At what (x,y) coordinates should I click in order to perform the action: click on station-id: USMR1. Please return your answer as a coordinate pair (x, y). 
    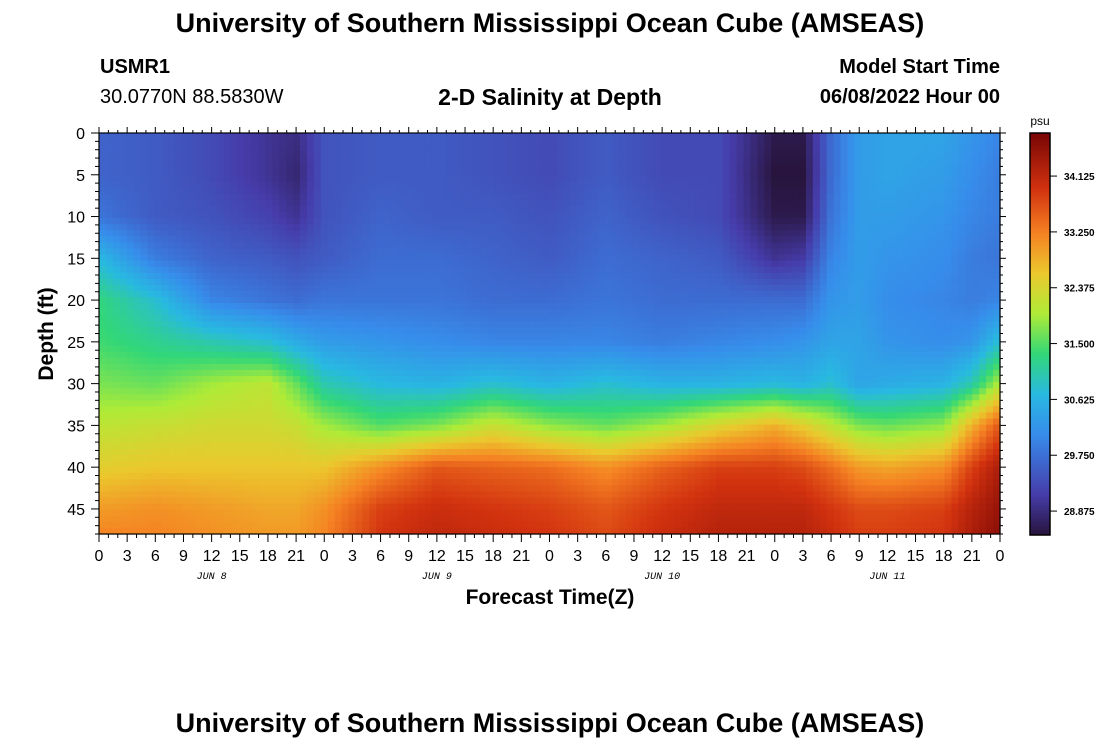
    Looking at the image, I should click on (135, 67).